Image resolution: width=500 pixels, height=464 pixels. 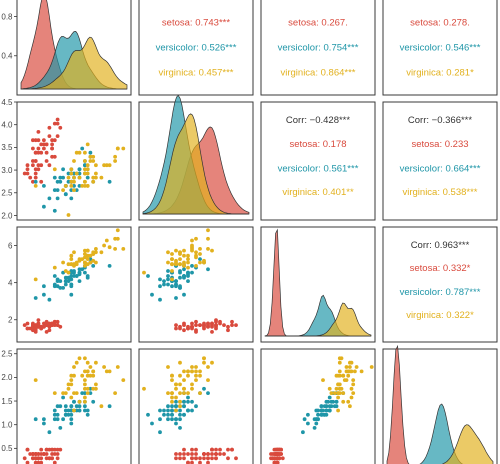 What do you see at coordinates (318, 282) in the screenshot?
I see `density-panel-petal-length` at bounding box center [318, 282].